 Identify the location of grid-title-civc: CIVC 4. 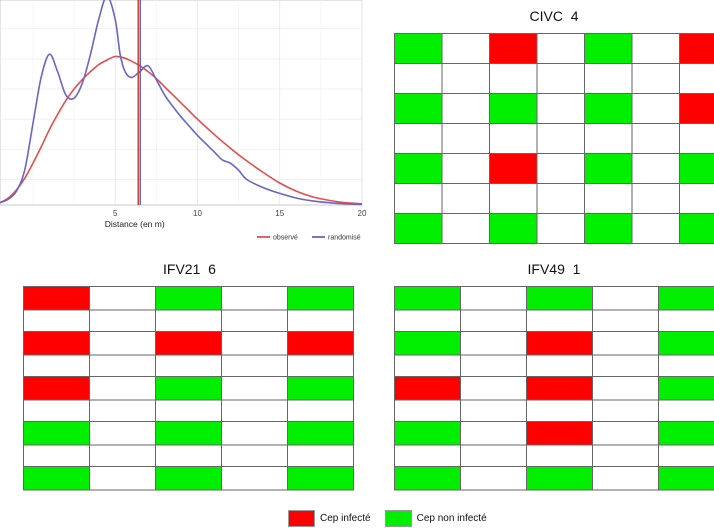
(554, 16).